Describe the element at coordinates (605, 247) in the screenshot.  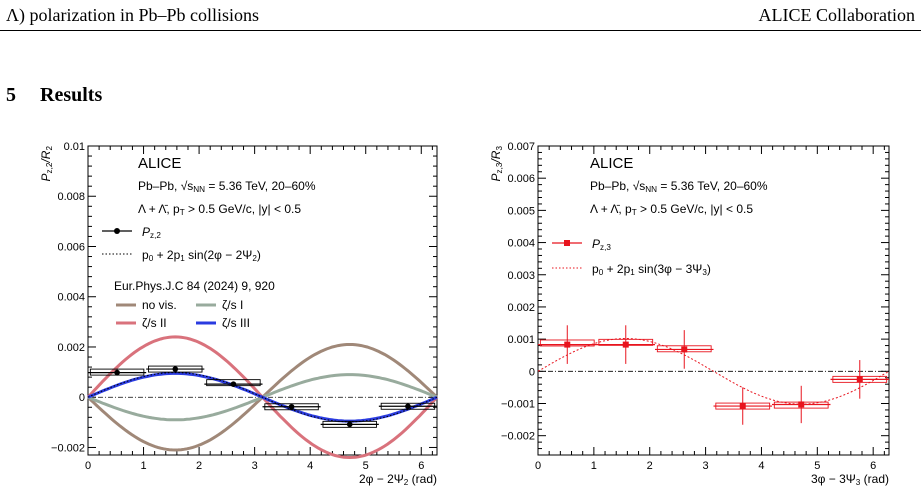
I see `panel2-legend-data-label-part: z,3` at that location.